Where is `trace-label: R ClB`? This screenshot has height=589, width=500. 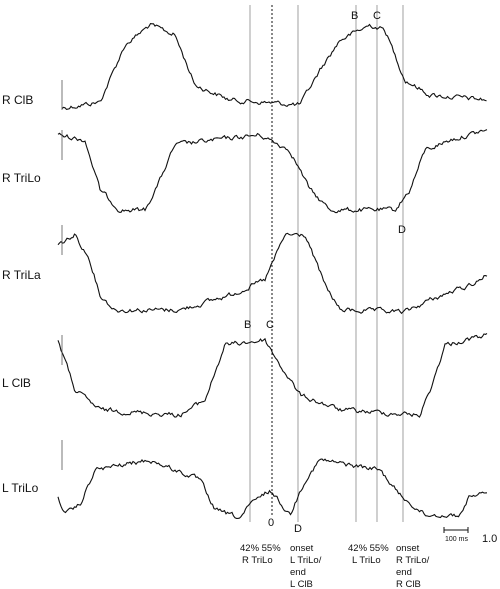 trace-label: R ClB is located at coordinates (17, 100).